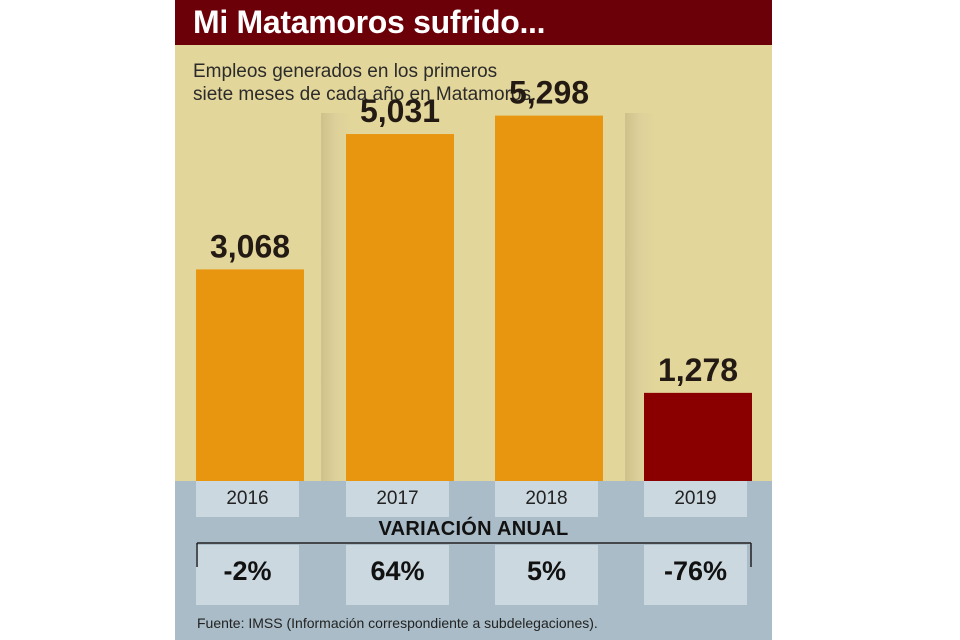 The height and width of the screenshot is (640, 960). What do you see at coordinates (473, 529) in the screenshot?
I see `variation-title: VARIACIÓN ANUAL` at bounding box center [473, 529].